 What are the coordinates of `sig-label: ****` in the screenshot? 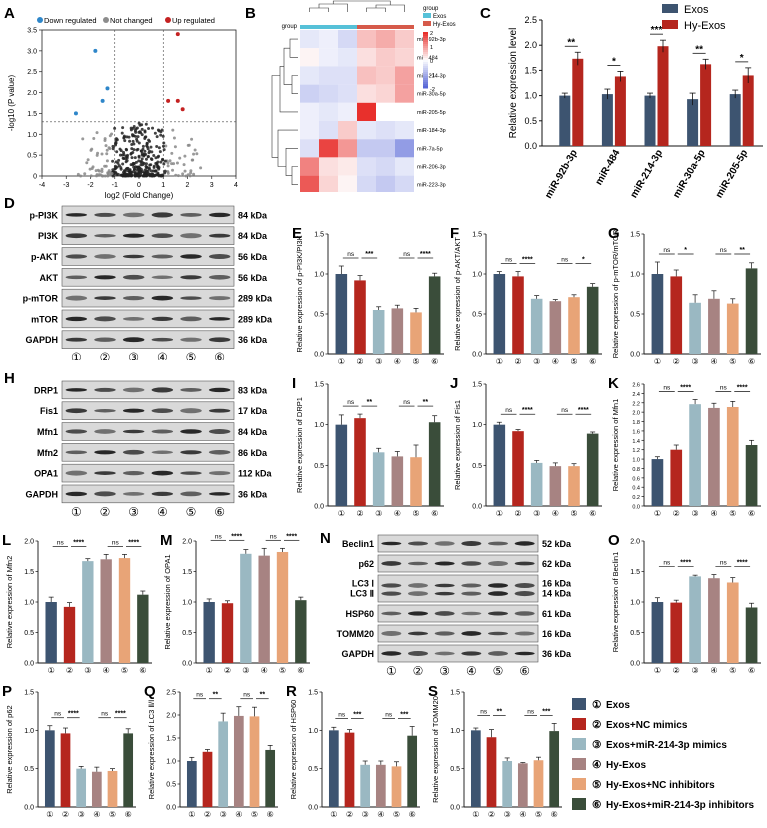 It's located at (583, 410).